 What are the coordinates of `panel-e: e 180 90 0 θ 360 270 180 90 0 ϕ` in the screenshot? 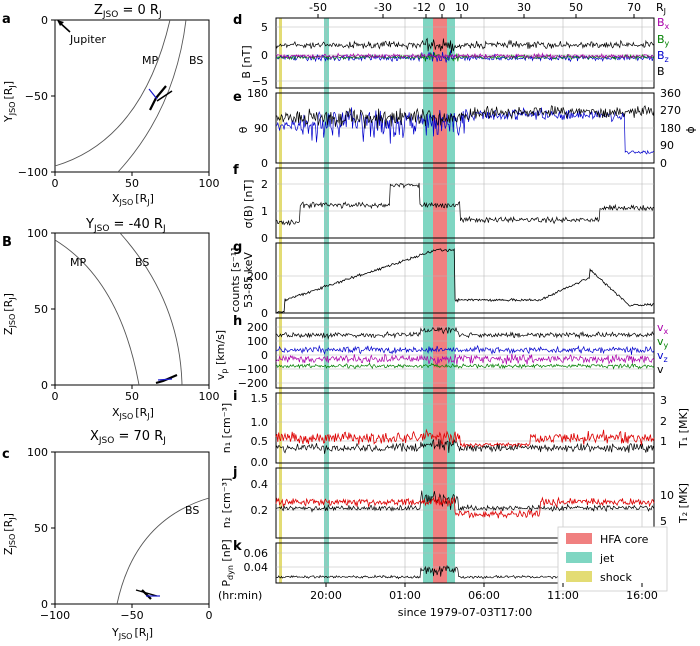 It's located at (465, 128).